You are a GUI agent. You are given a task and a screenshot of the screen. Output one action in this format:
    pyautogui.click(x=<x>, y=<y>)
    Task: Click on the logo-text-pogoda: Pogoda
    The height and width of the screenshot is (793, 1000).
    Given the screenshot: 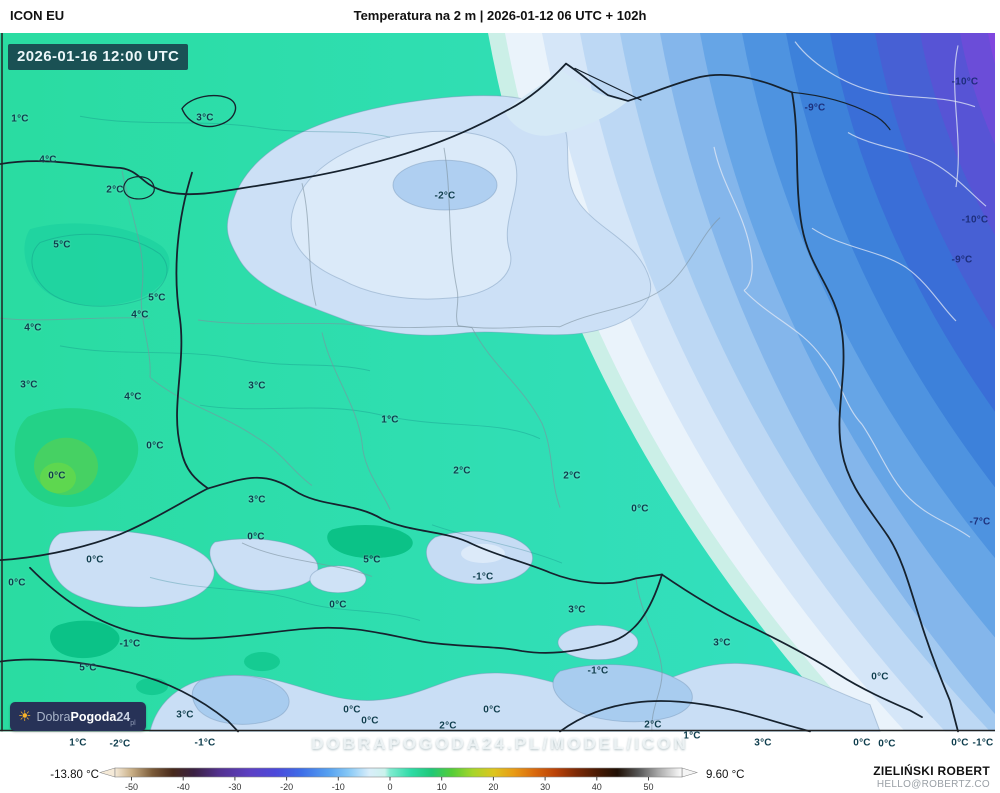 What is the action you would take?
    pyautogui.click(x=93, y=716)
    